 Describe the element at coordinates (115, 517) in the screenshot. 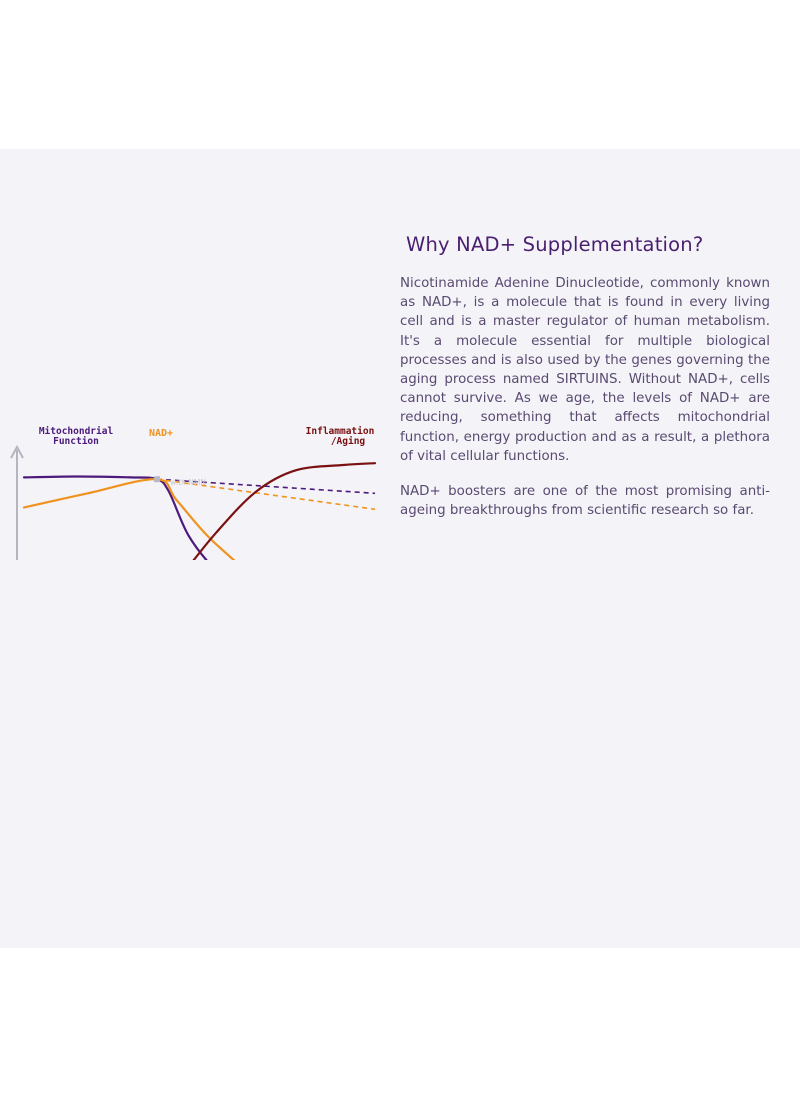

I see `series-mitochondrial-function-line` at that location.